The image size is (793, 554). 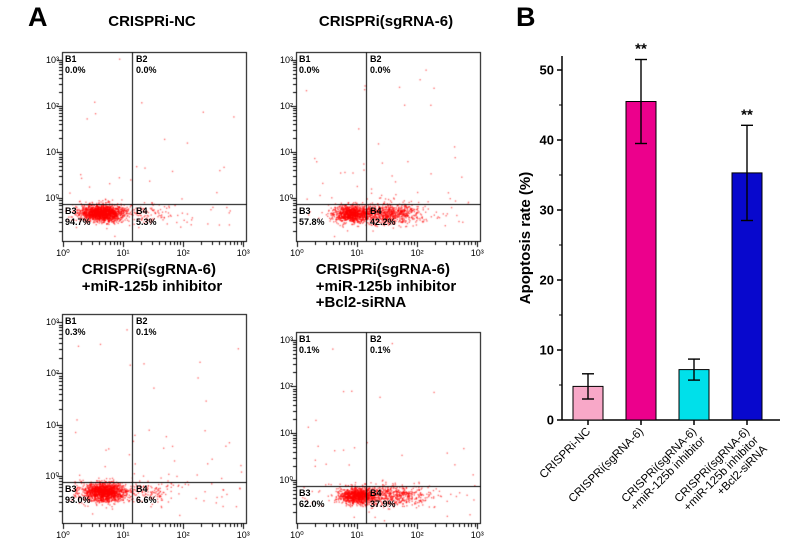 I want to click on flow-plot-box: B1 0.0% B2 0.0% B3 94.7% B4 5.3%, so click(x=151, y=150).